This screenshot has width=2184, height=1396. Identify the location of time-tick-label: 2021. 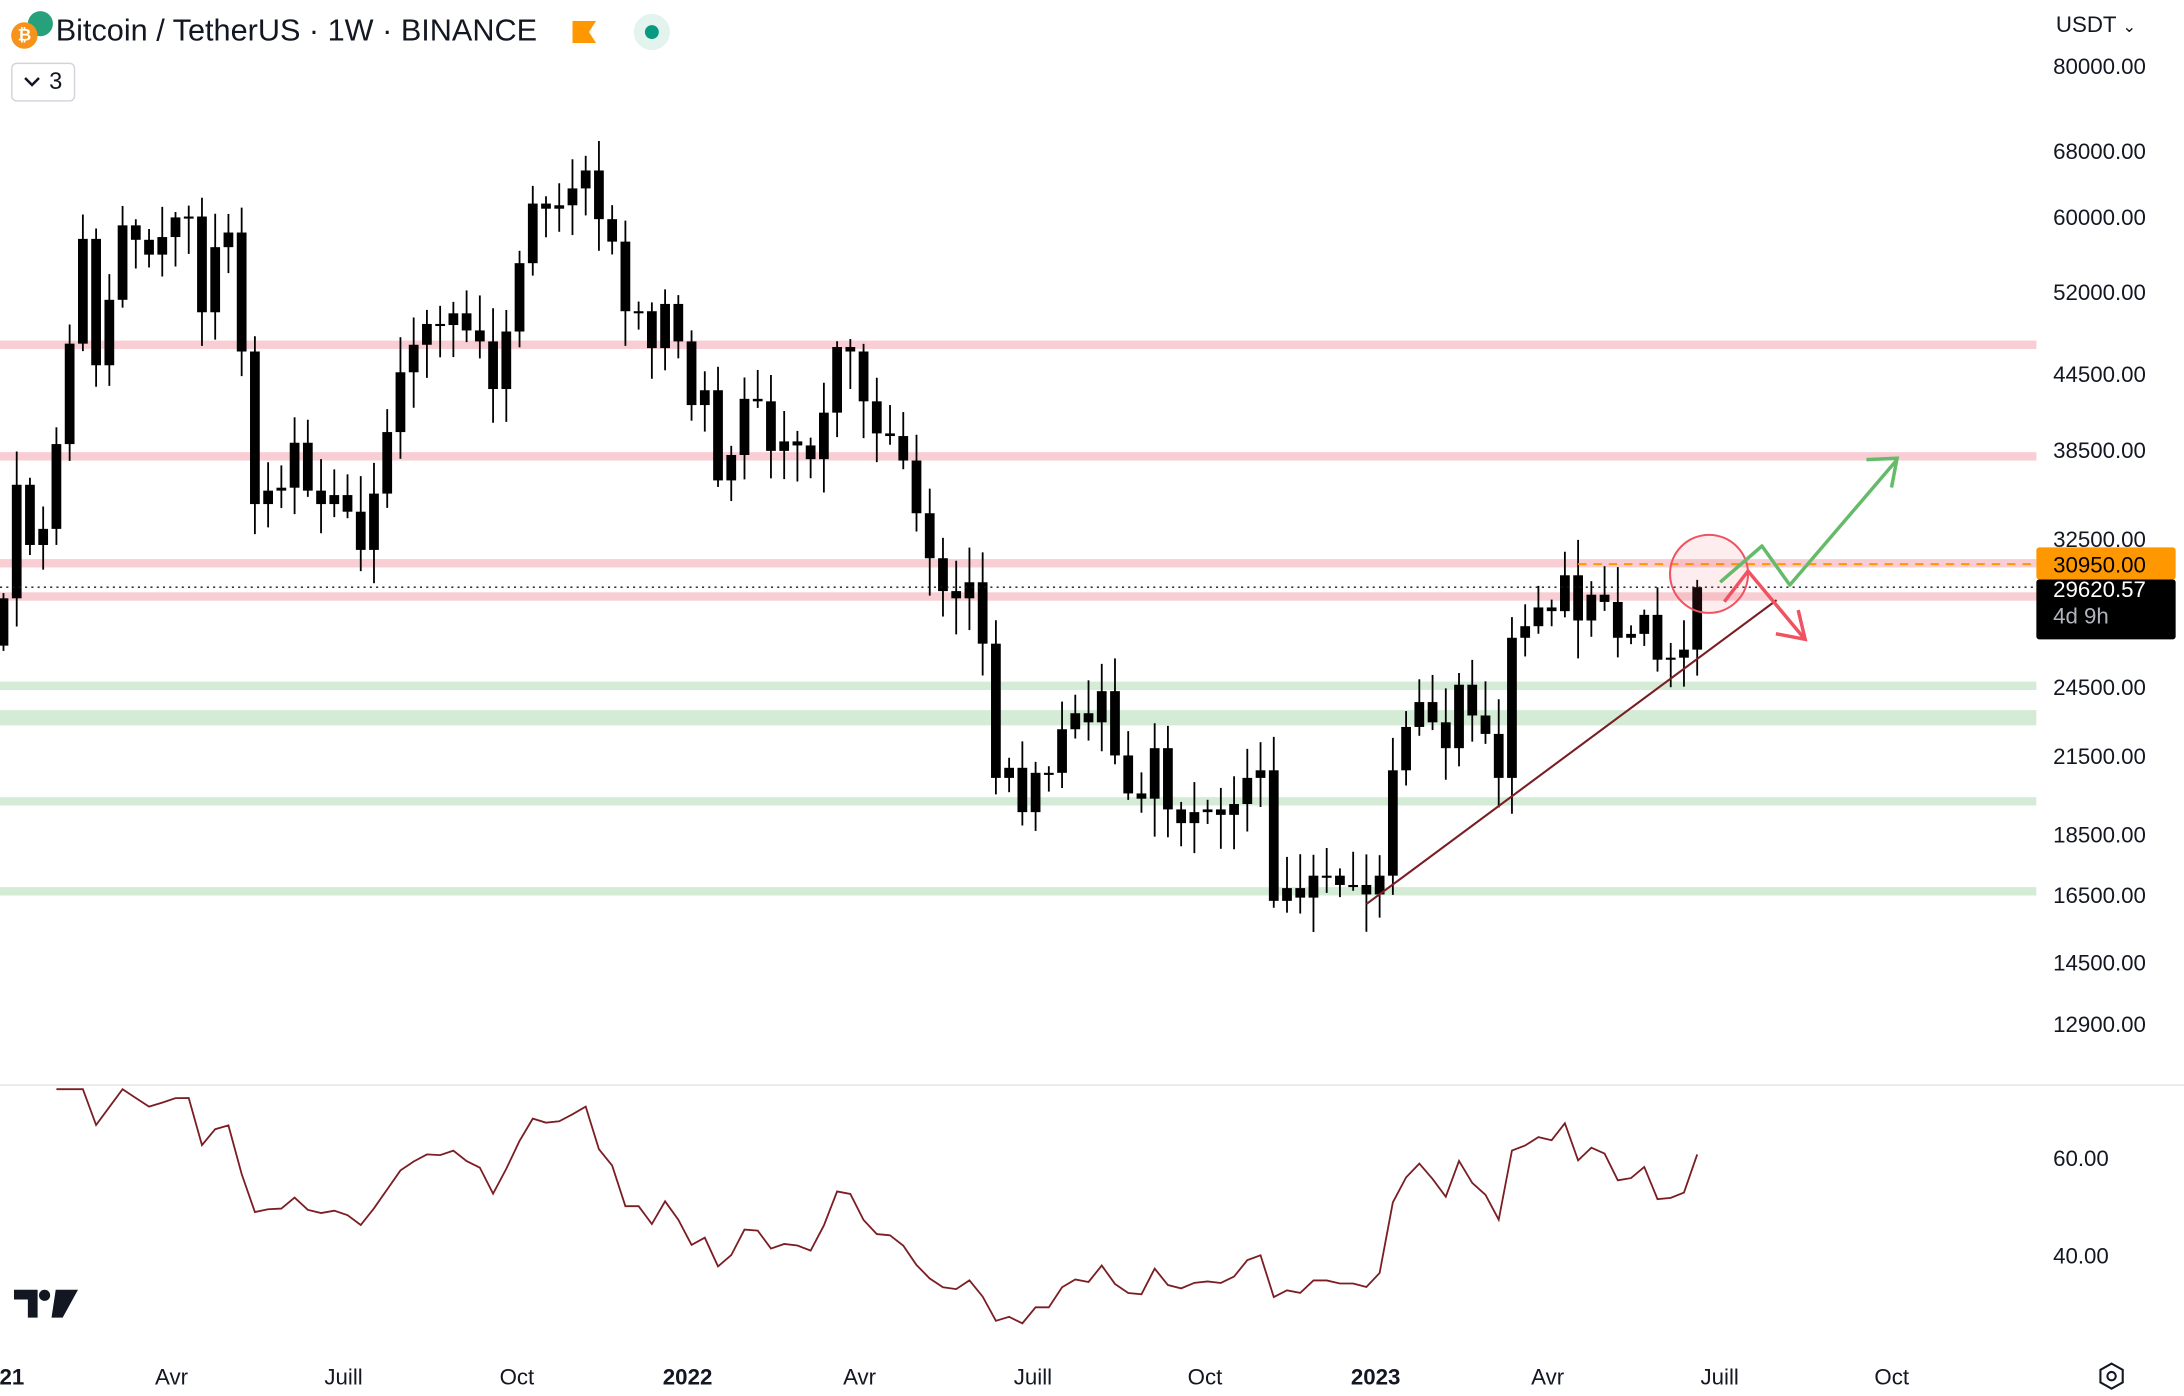
(12, 1377).